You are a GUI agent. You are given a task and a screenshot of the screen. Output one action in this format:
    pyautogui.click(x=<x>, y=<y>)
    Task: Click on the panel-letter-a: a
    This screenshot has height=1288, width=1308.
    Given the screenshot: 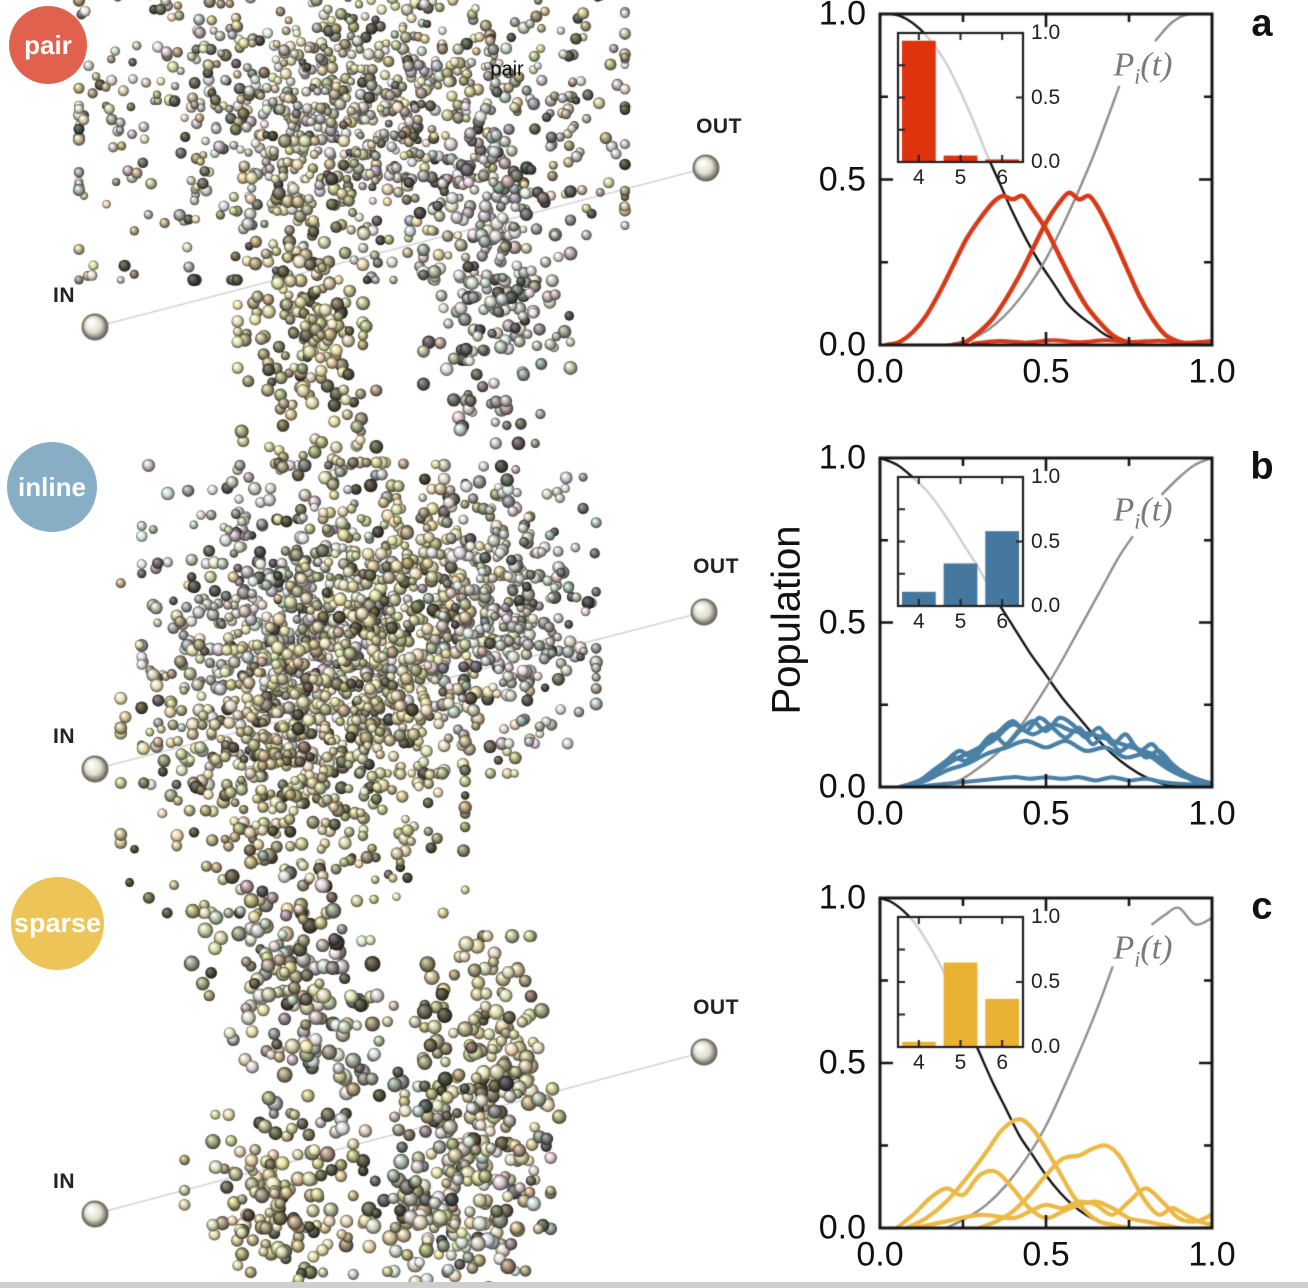 What is the action you would take?
    pyautogui.click(x=1262, y=23)
    